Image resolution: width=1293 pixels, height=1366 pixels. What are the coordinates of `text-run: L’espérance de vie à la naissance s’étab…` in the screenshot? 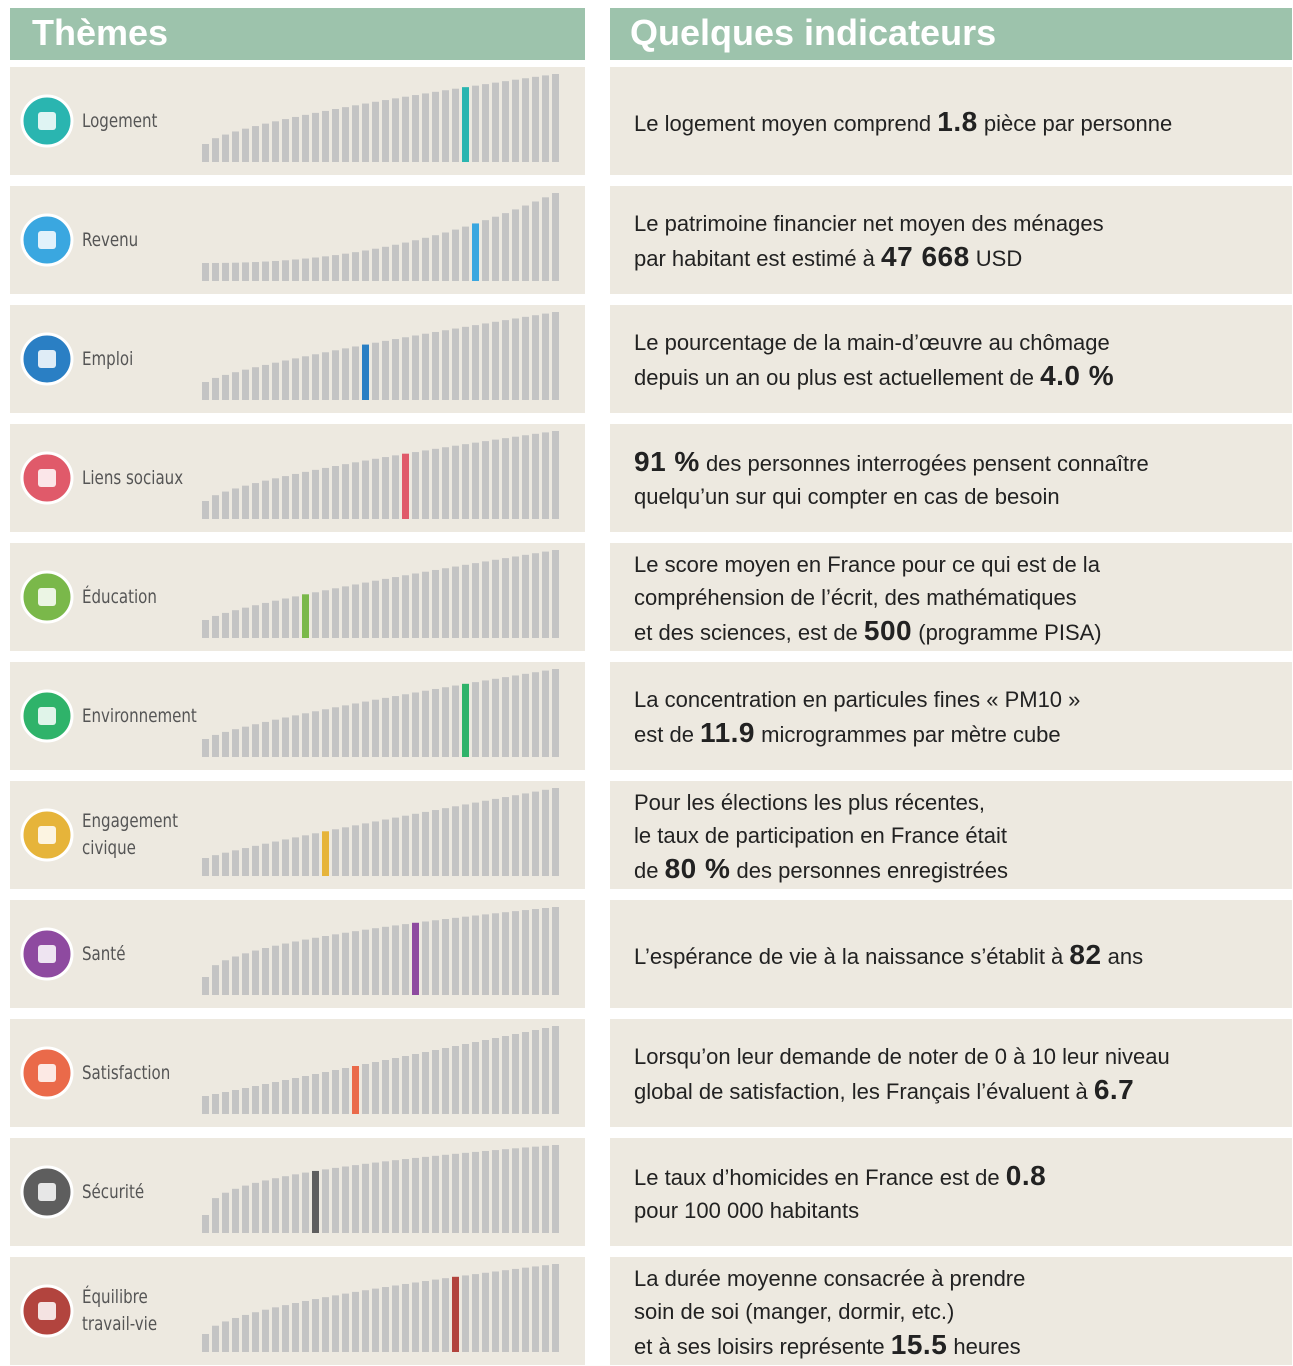 It's located at (852, 956).